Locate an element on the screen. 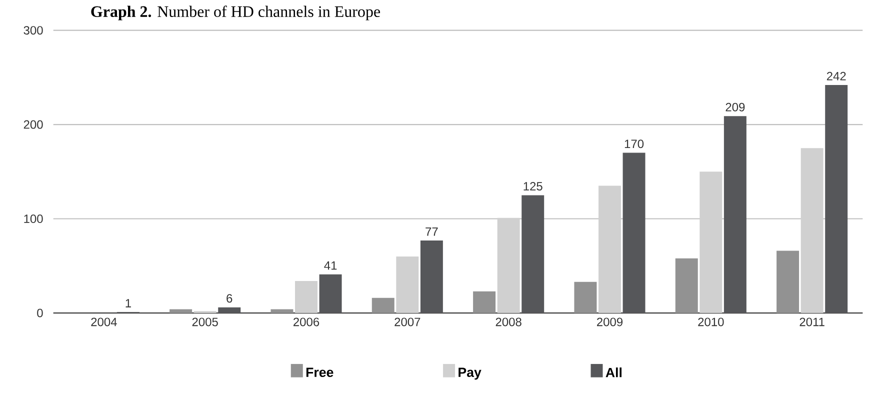 The width and height of the screenshot is (869, 413). data-label: 77 is located at coordinates (432, 231).